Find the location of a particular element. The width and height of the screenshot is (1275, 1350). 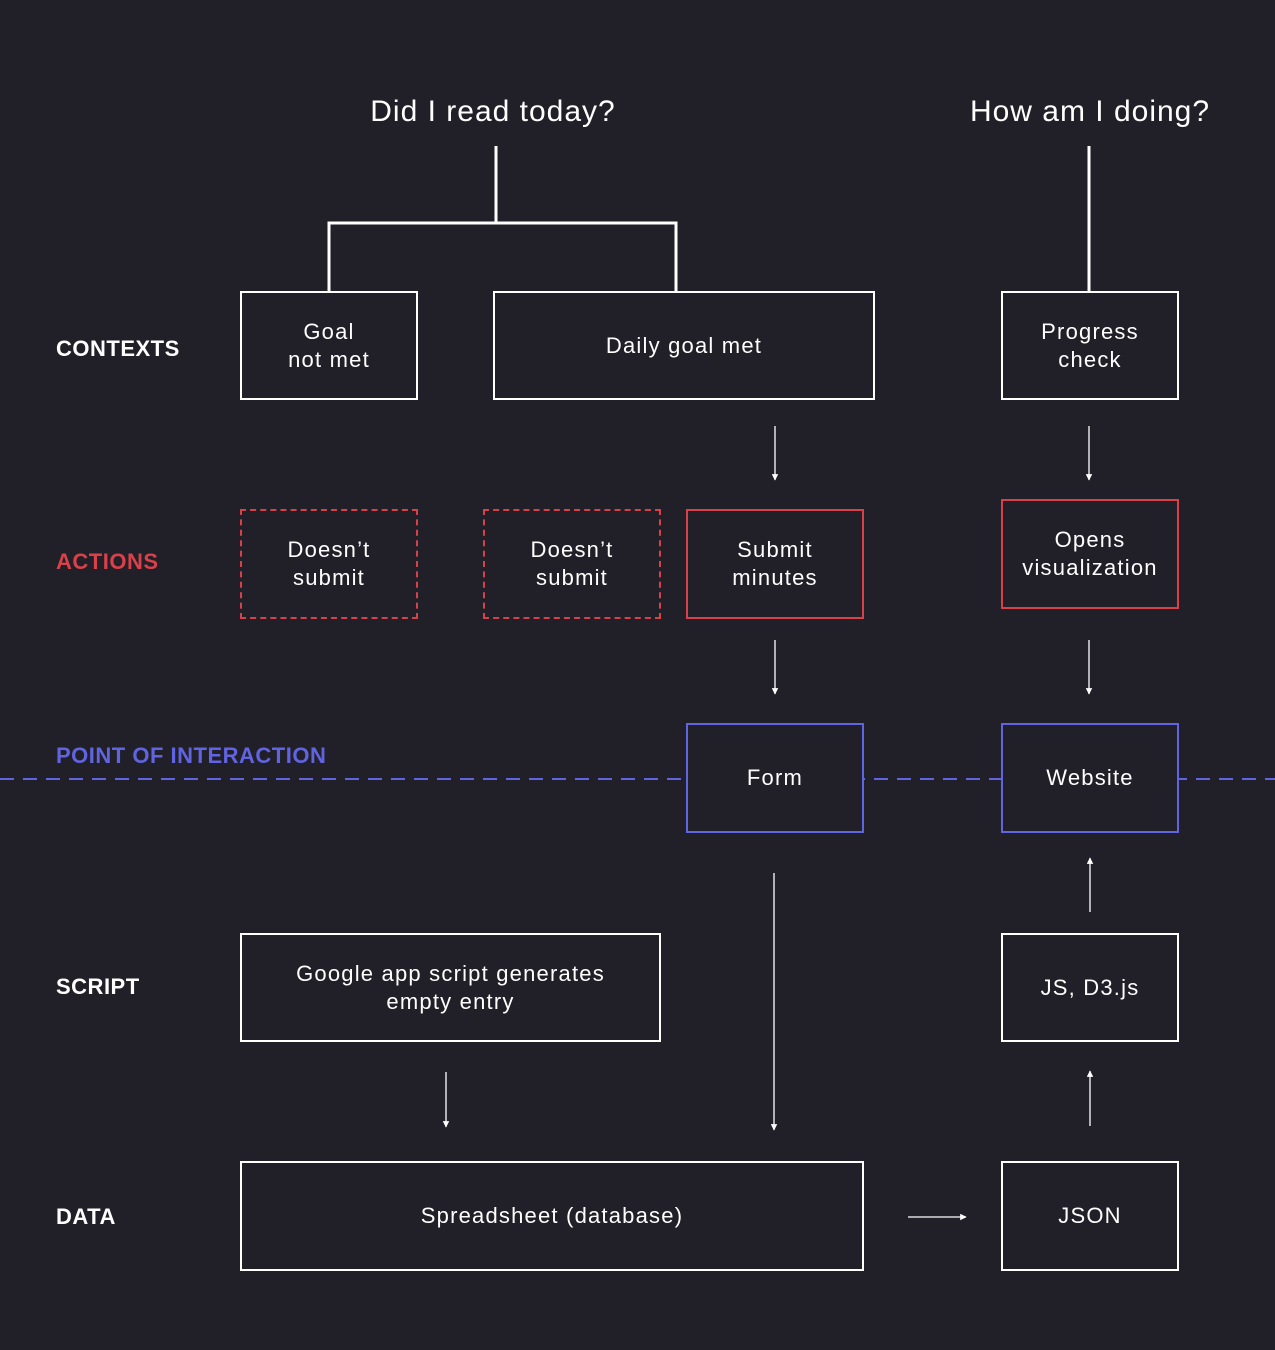

node-js-d3: JS, D3.js is located at coordinates (1090, 987).